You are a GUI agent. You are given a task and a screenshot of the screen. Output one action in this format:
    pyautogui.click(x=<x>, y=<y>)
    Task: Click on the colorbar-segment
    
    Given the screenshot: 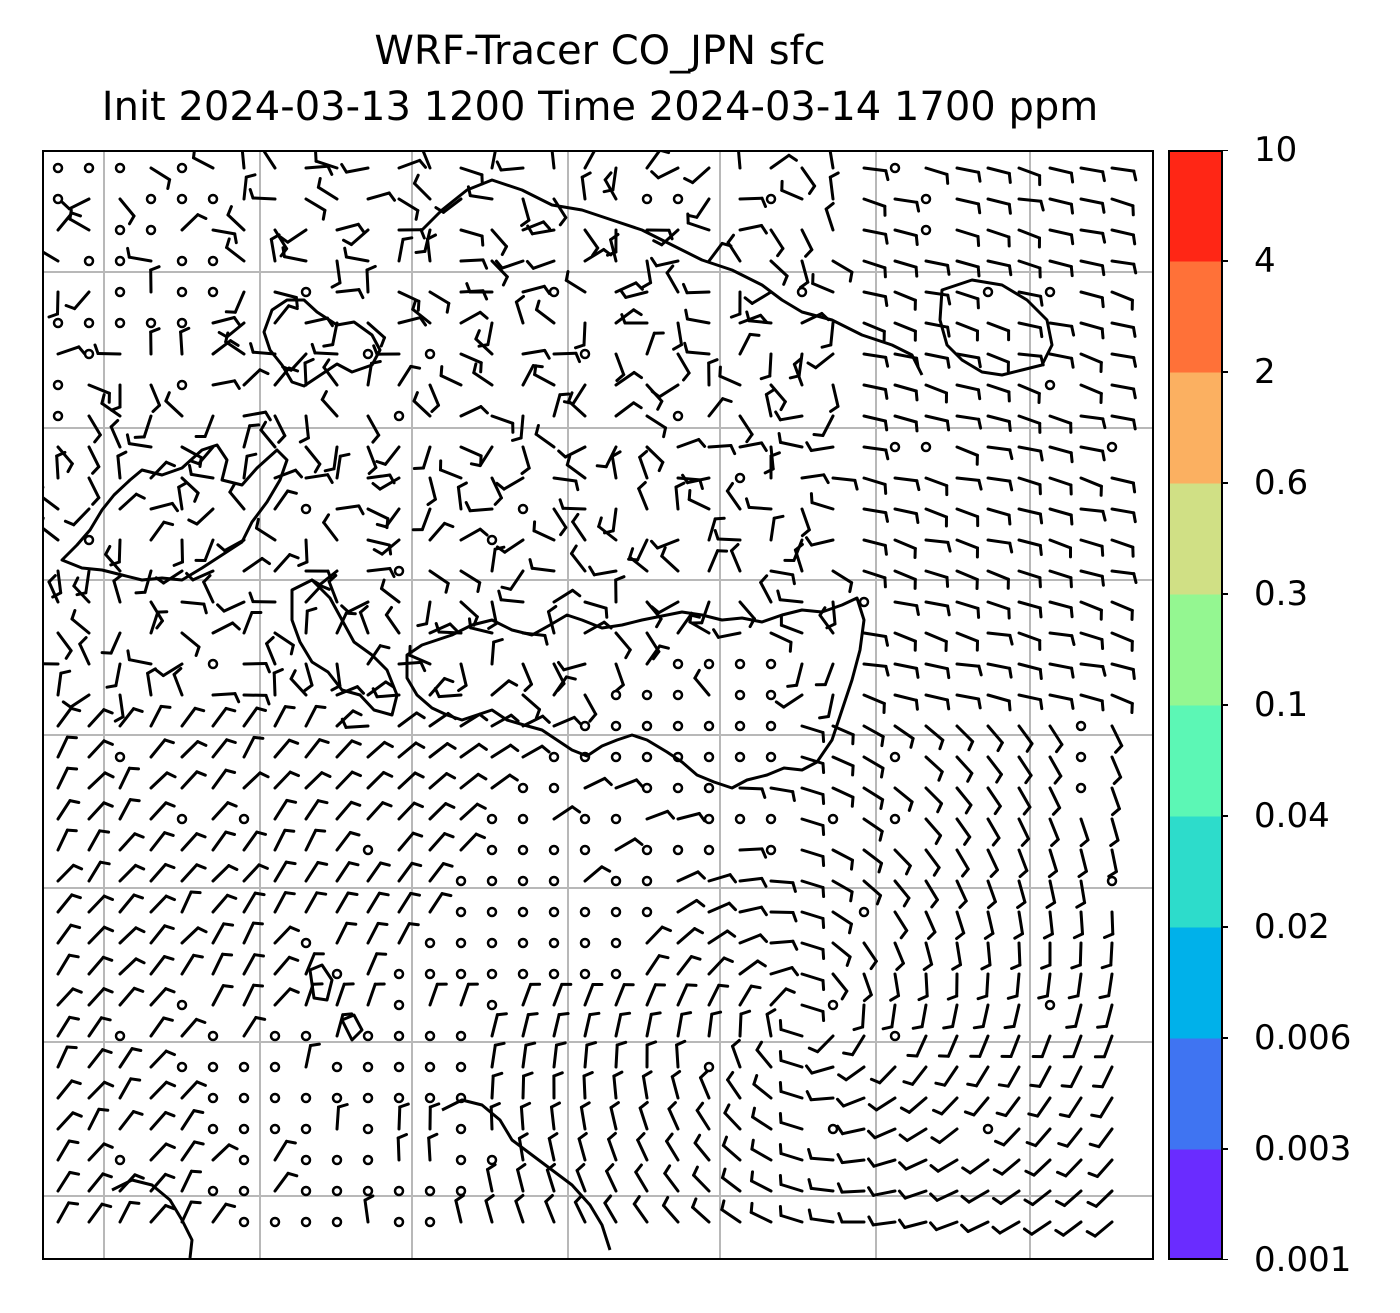 What is the action you would take?
    pyautogui.click(x=1195, y=1204)
    